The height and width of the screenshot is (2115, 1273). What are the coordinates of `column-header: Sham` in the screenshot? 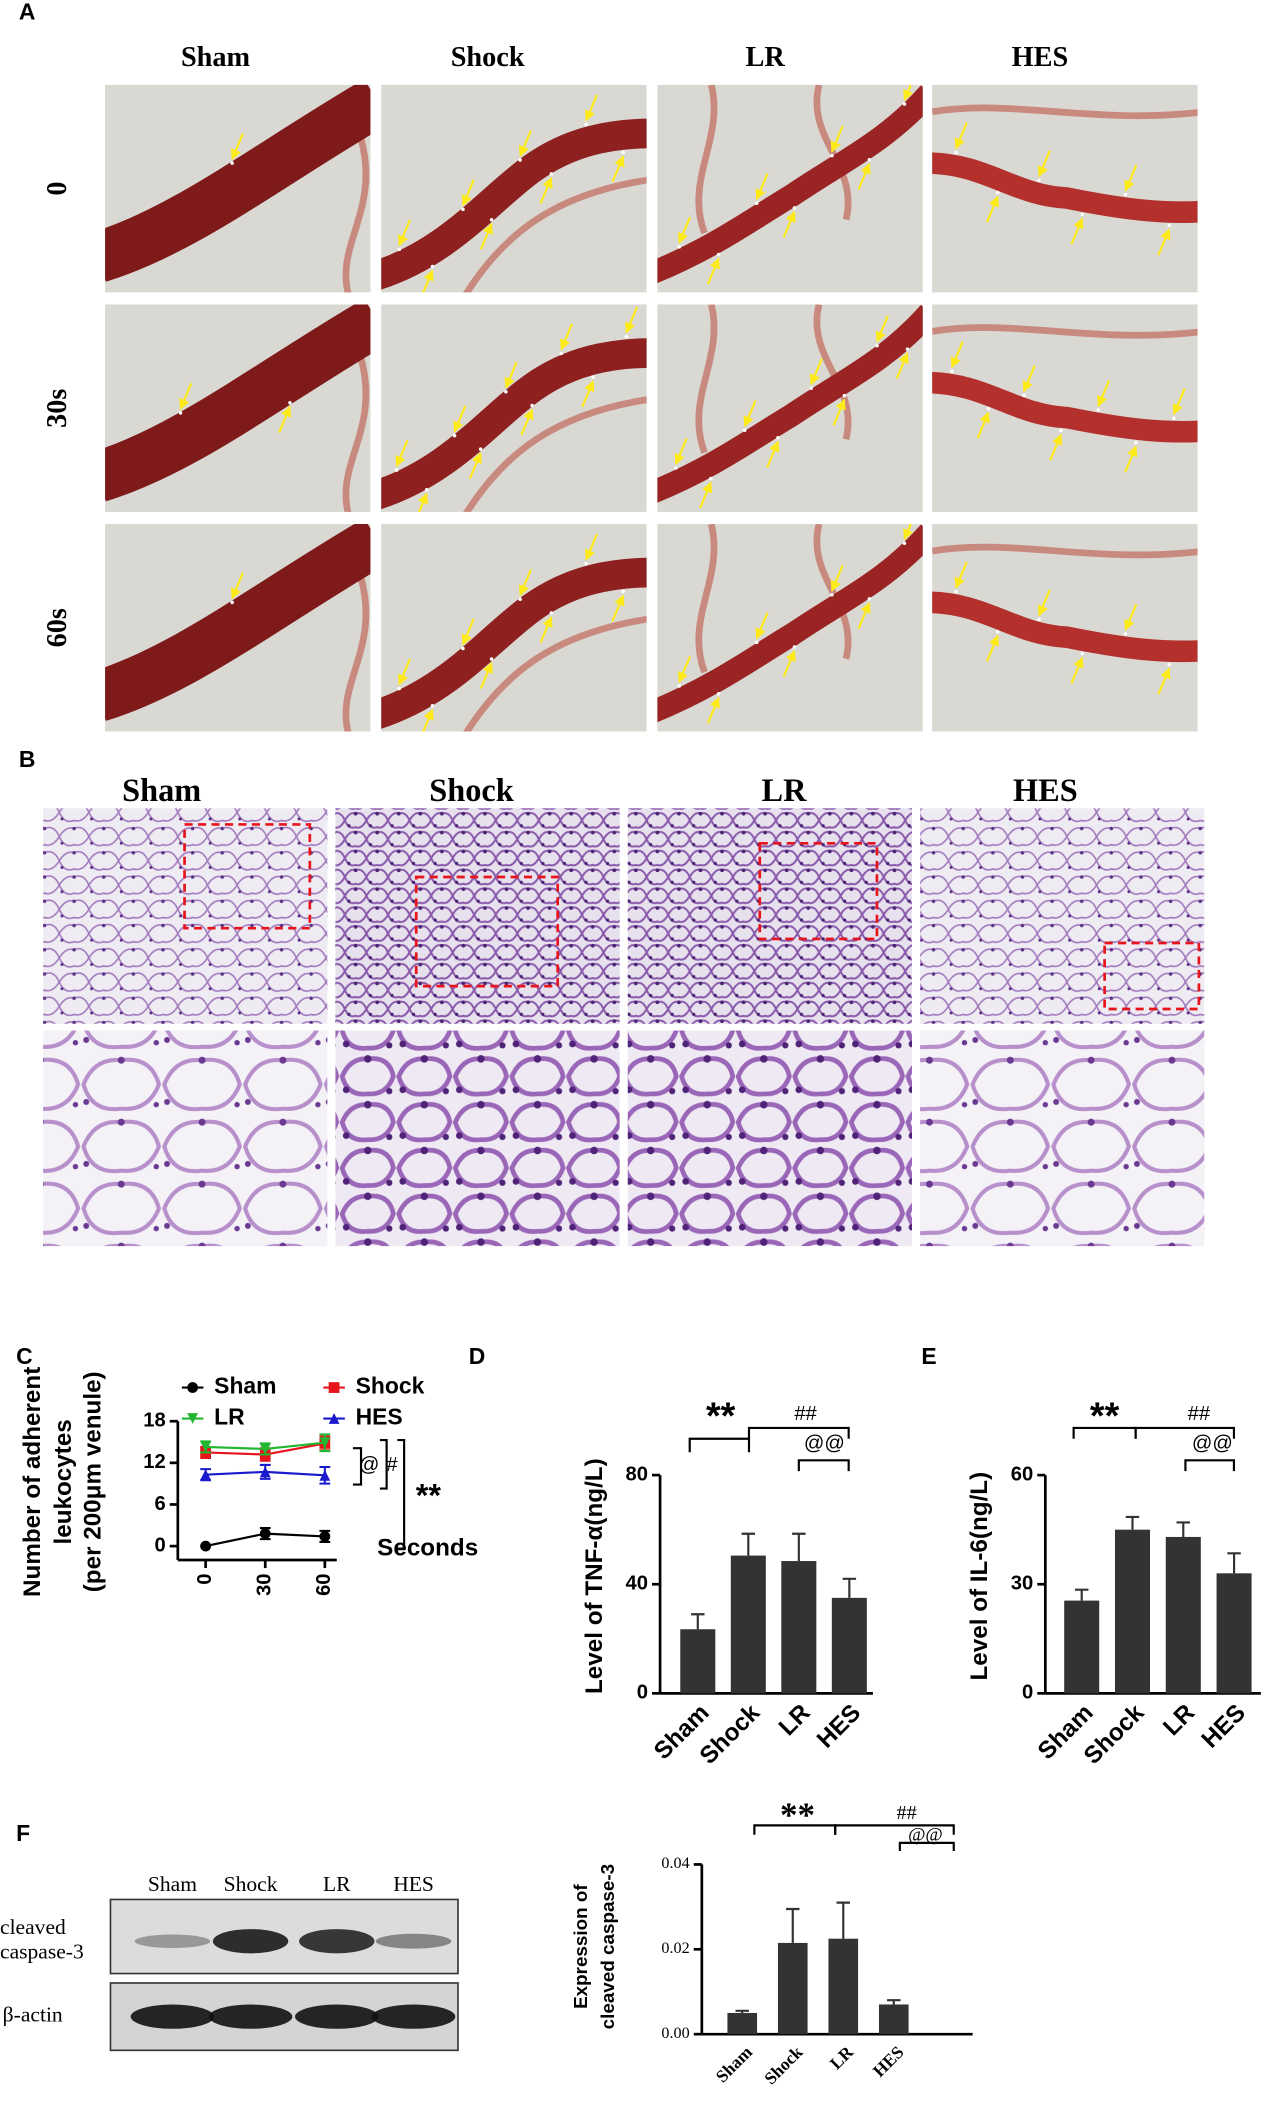 It's located at (161, 790).